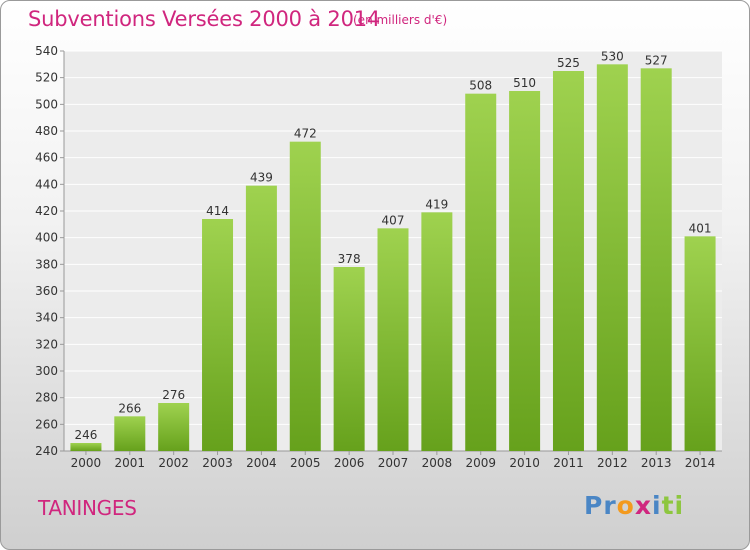 The width and height of the screenshot is (750, 550). Describe the element at coordinates (305, 134) in the screenshot. I see `data-label: 472` at that location.